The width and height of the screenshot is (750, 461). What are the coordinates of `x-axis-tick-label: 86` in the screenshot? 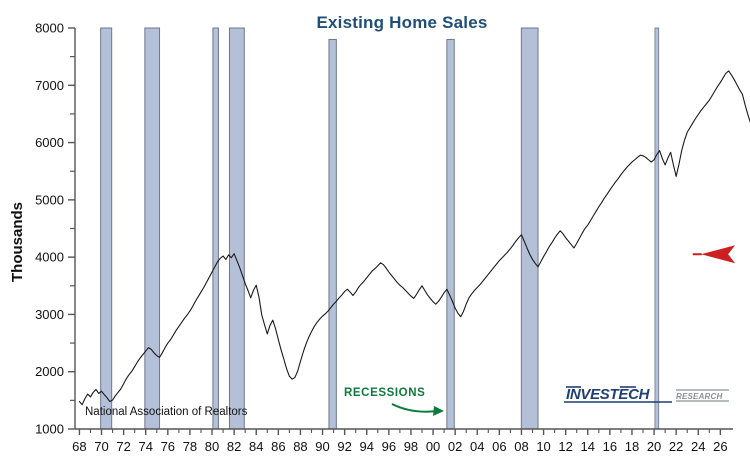 It's located at (278, 446).